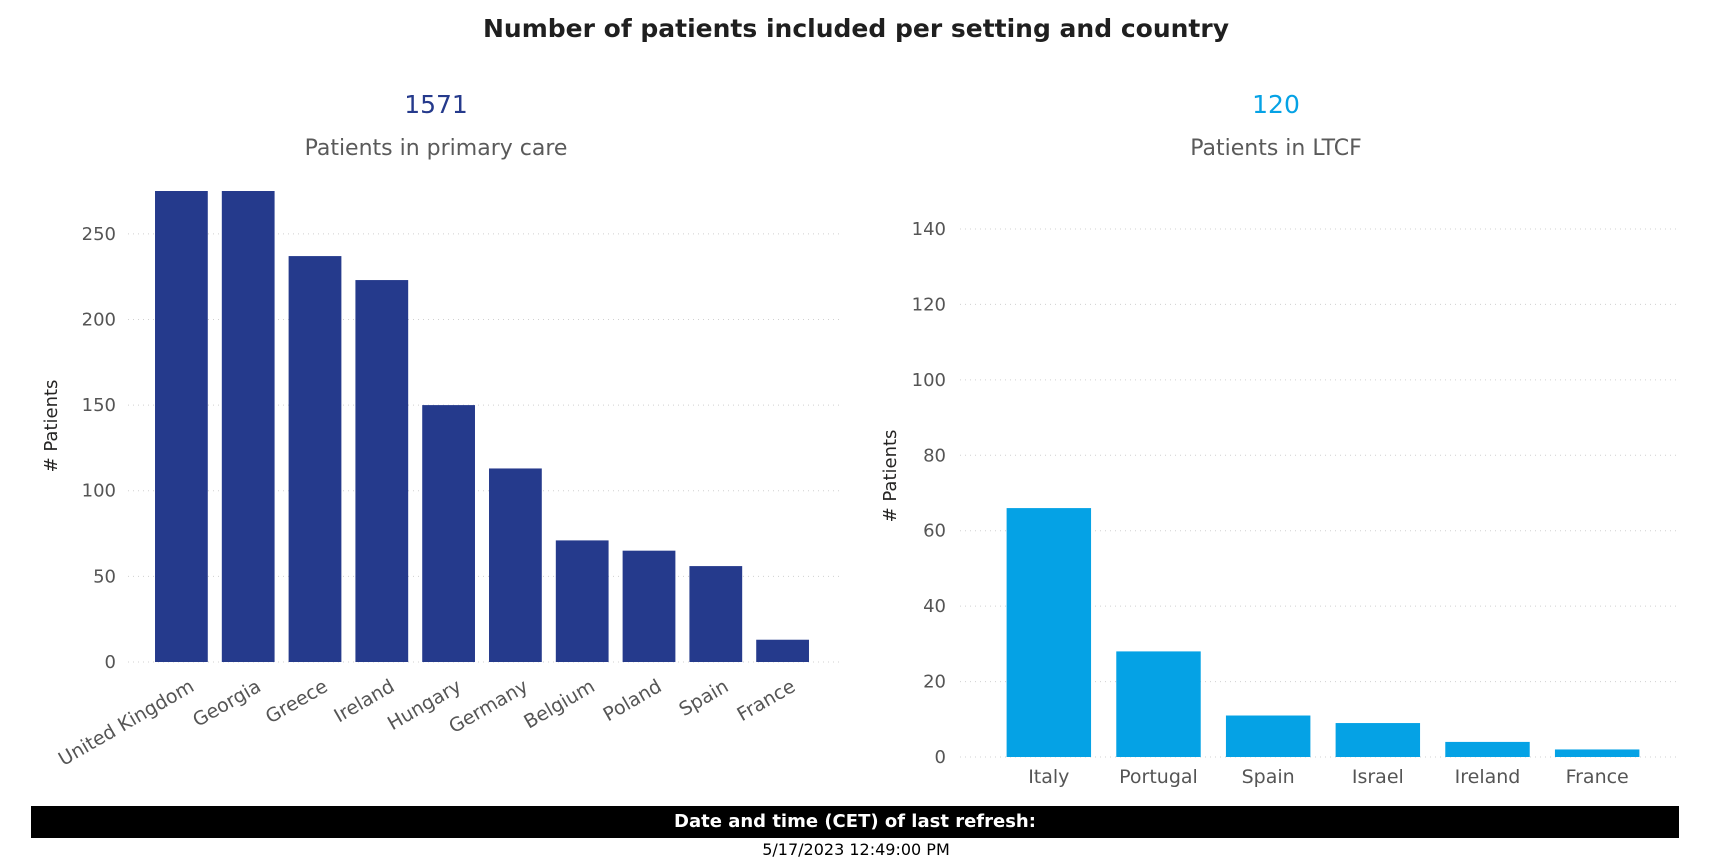 The height and width of the screenshot is (859, 1712). What do you see at coordinates (1276, 148) in the screenshot?
I see `kpi-ltcf-label: Patients in LTCF` at bounding box center [1276, 148].